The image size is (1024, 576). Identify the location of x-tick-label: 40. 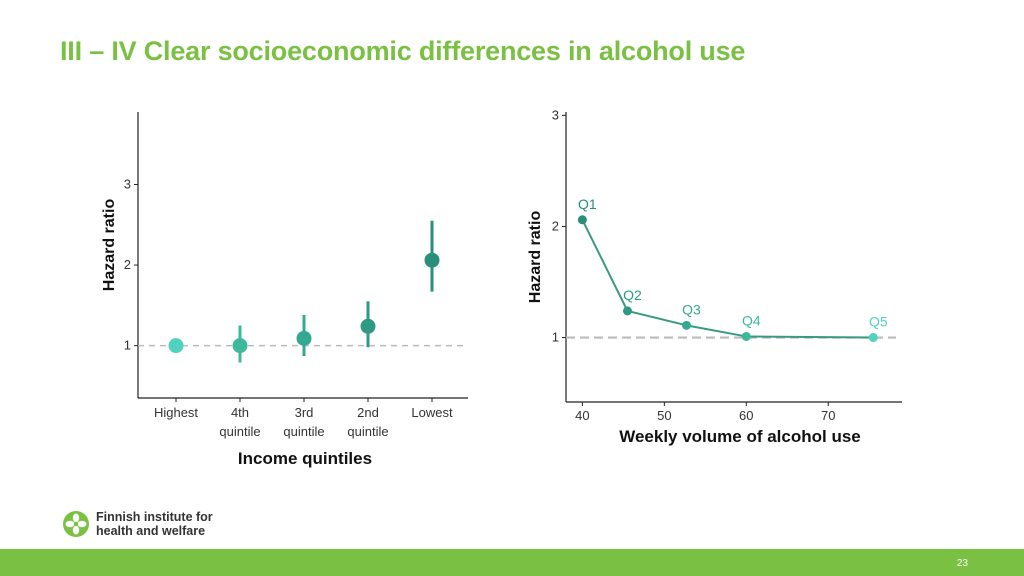
(582, 415).